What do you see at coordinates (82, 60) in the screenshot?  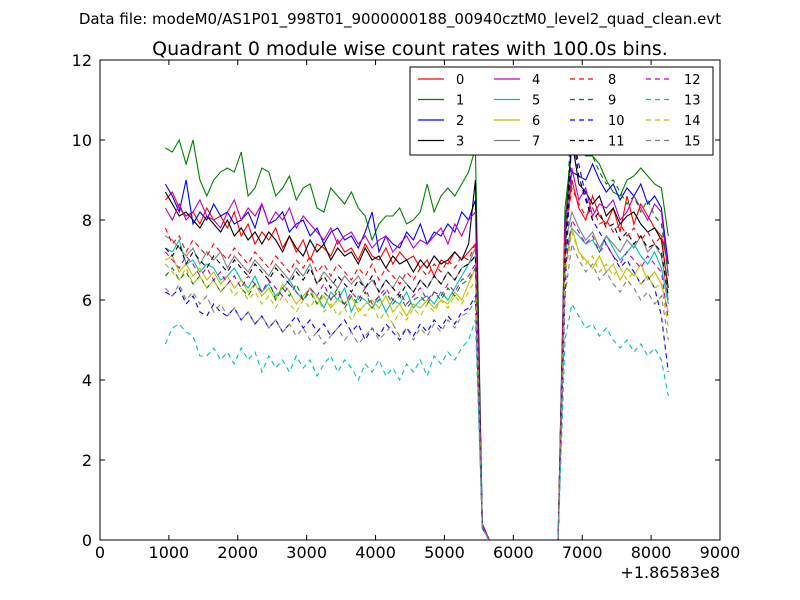 I see `y-tick-label-12: 12` at bounding box center [82, 60].